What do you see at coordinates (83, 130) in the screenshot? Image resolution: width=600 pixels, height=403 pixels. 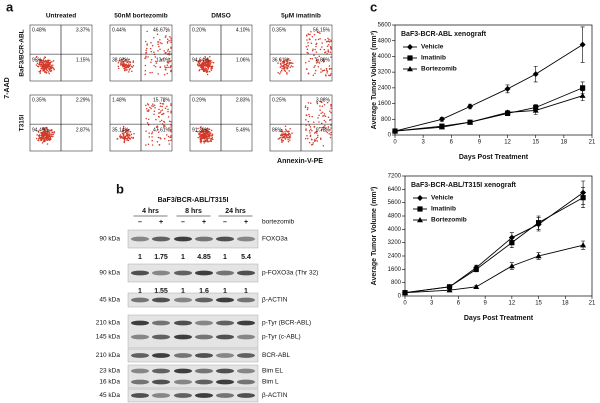 I see `quadrant-value: 2.87%` at bounding box center [83, 130].